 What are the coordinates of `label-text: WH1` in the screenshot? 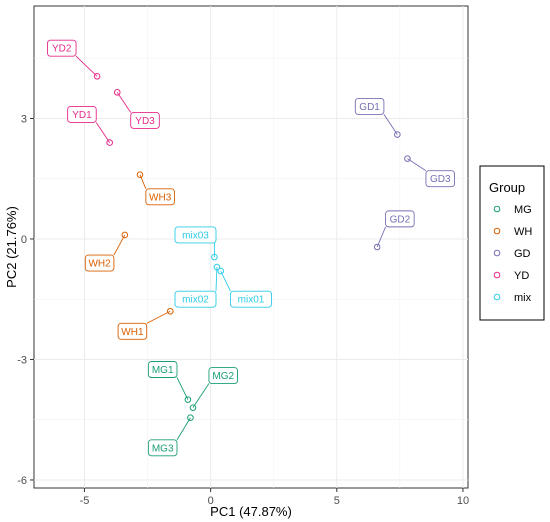 It's located at (132, 332).